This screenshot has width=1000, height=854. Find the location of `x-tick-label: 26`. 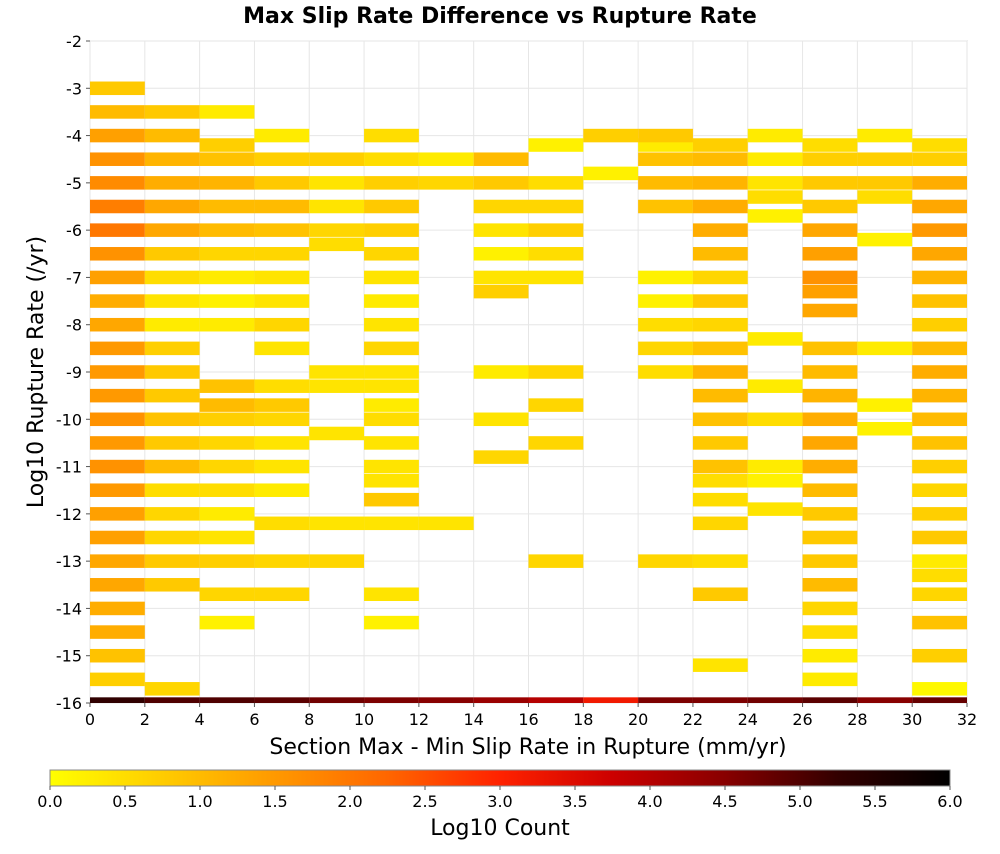

x-tick-label: 26 is located at coordinates (802, 719).